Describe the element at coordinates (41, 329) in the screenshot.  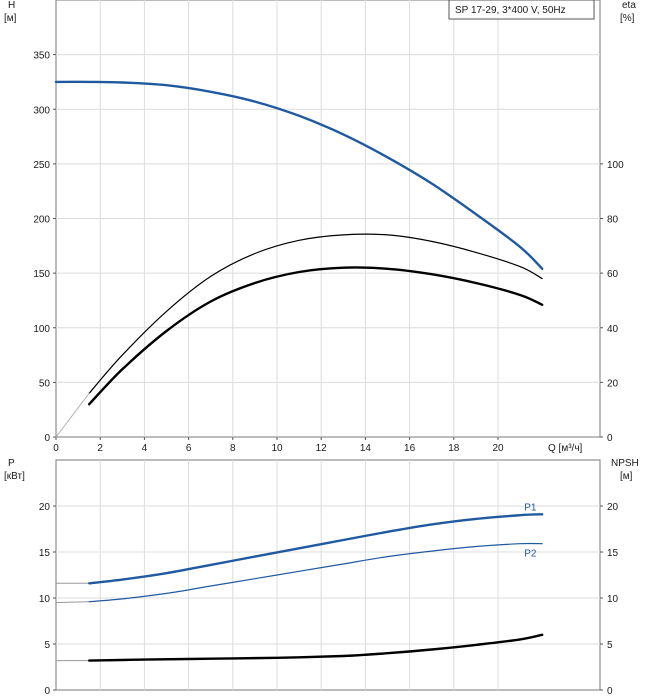
I see `top-left-tick-label: 100` at that location.